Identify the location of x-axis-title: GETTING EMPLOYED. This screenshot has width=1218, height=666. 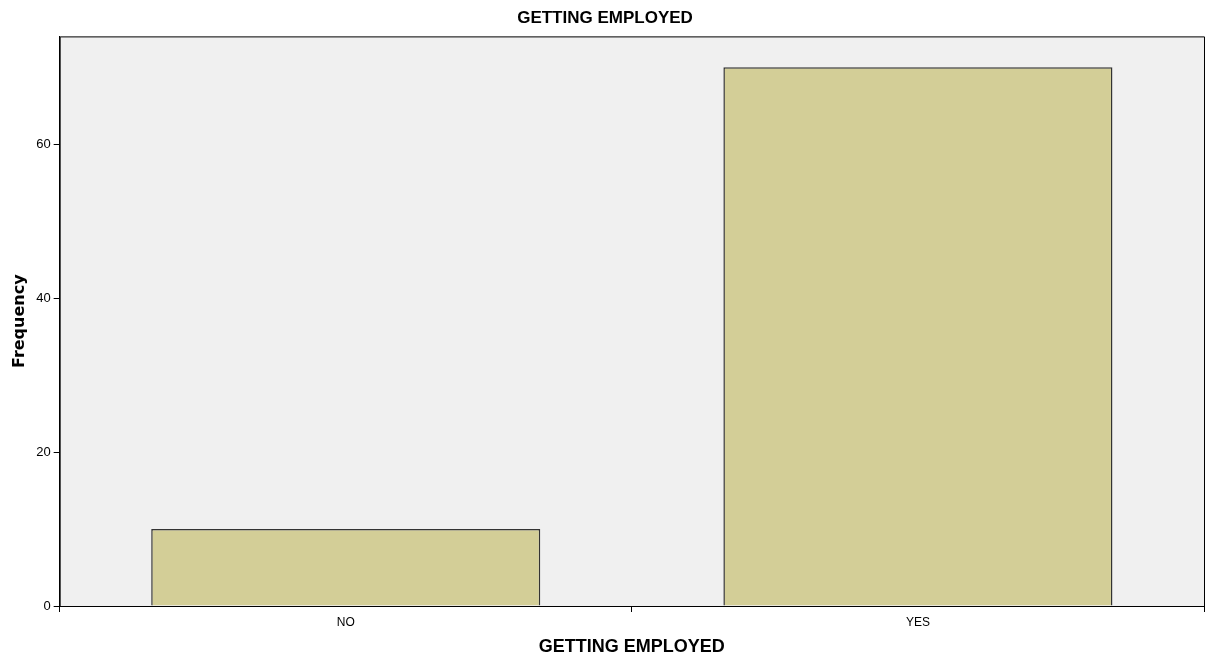
(631, 646).